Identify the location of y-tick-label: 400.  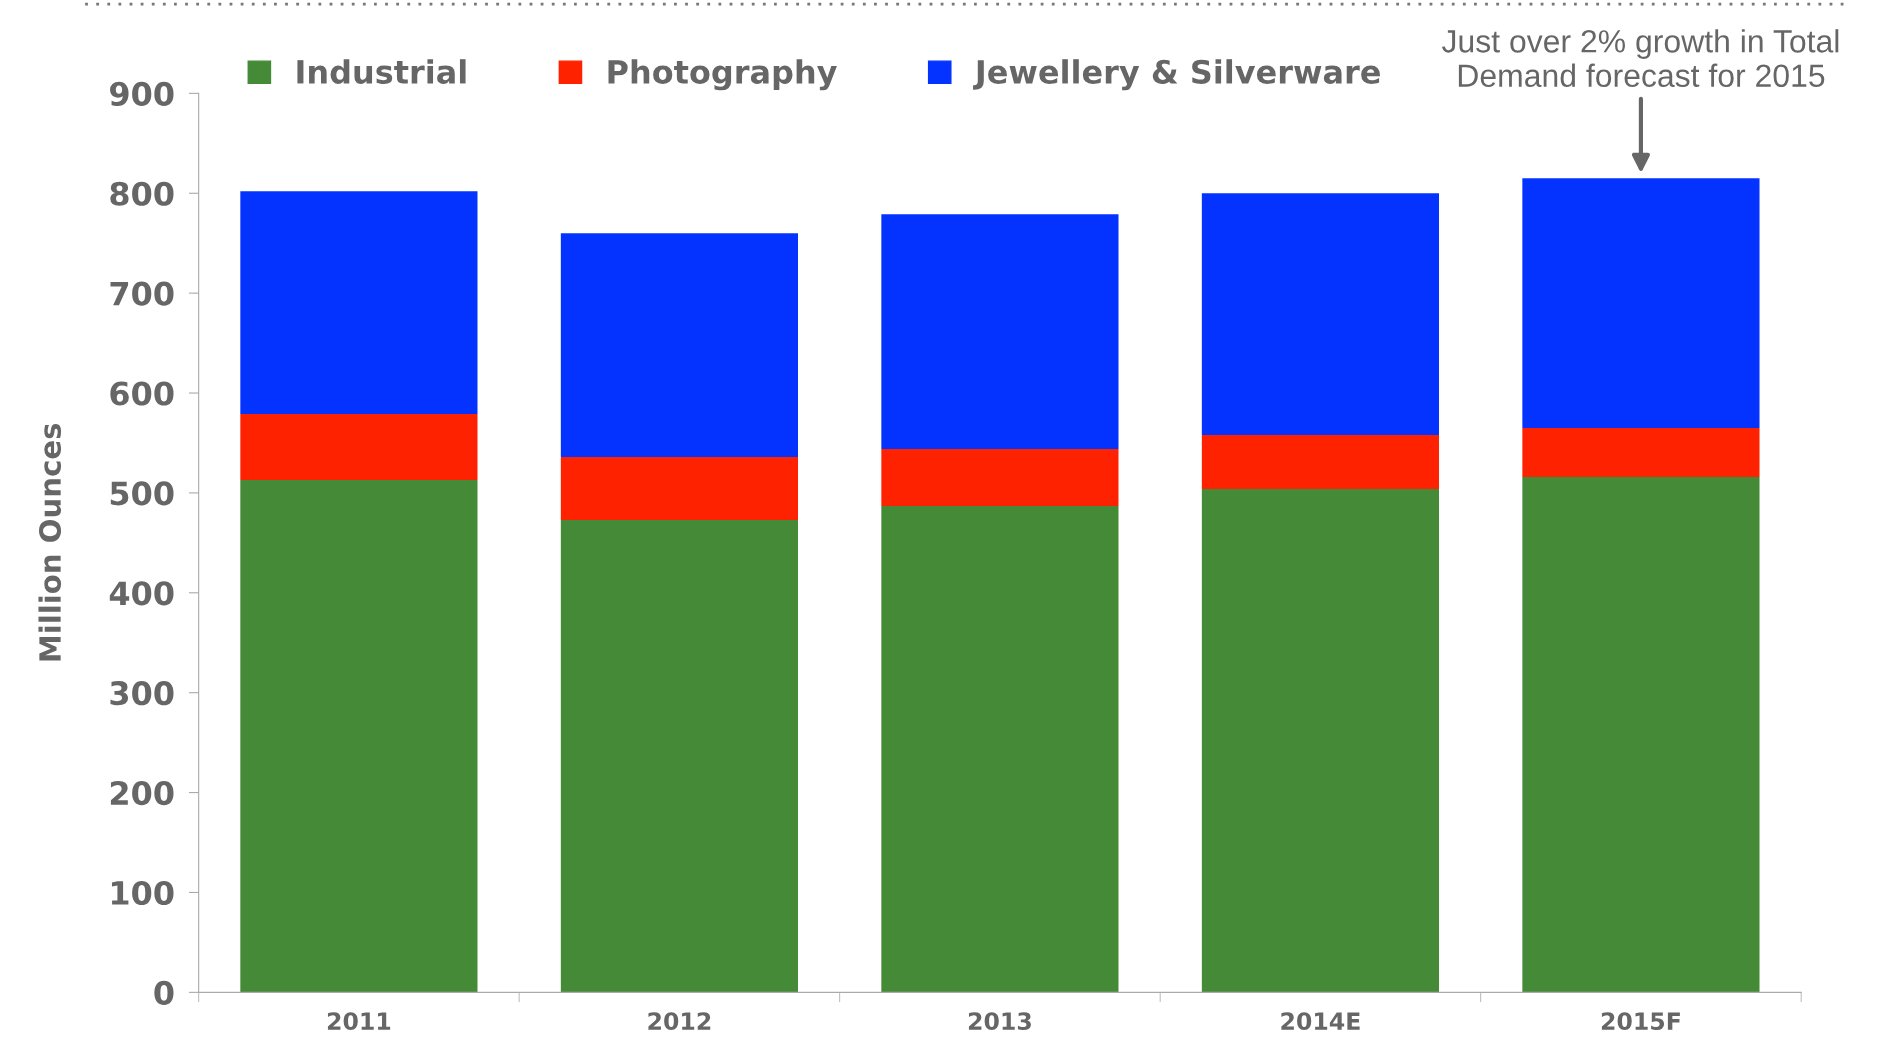
(141, 593).